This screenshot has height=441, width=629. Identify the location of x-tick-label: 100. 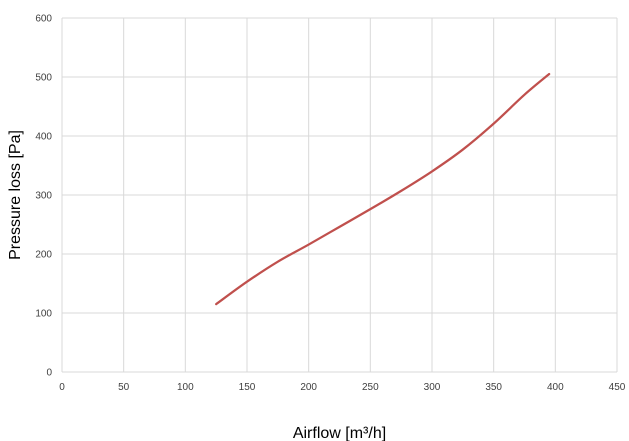
(185, 387).